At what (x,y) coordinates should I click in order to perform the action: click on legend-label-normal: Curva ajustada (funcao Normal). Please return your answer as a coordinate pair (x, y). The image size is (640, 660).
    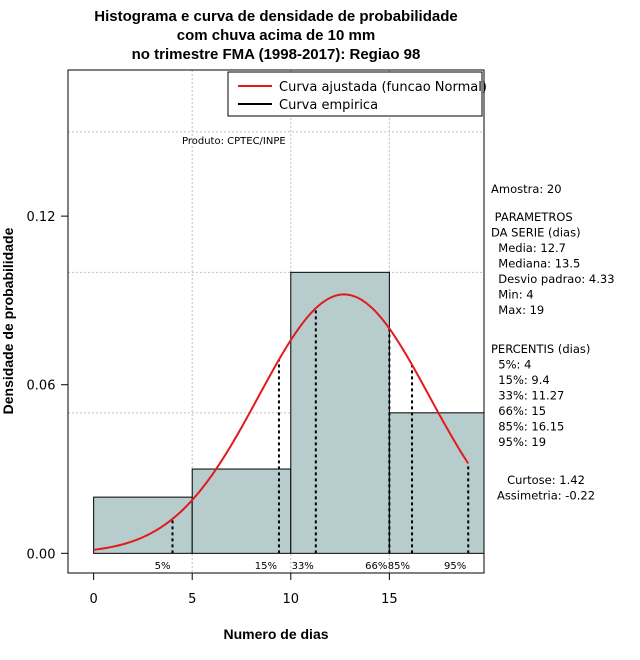
    Looking at the image, I should click on (383, 87).